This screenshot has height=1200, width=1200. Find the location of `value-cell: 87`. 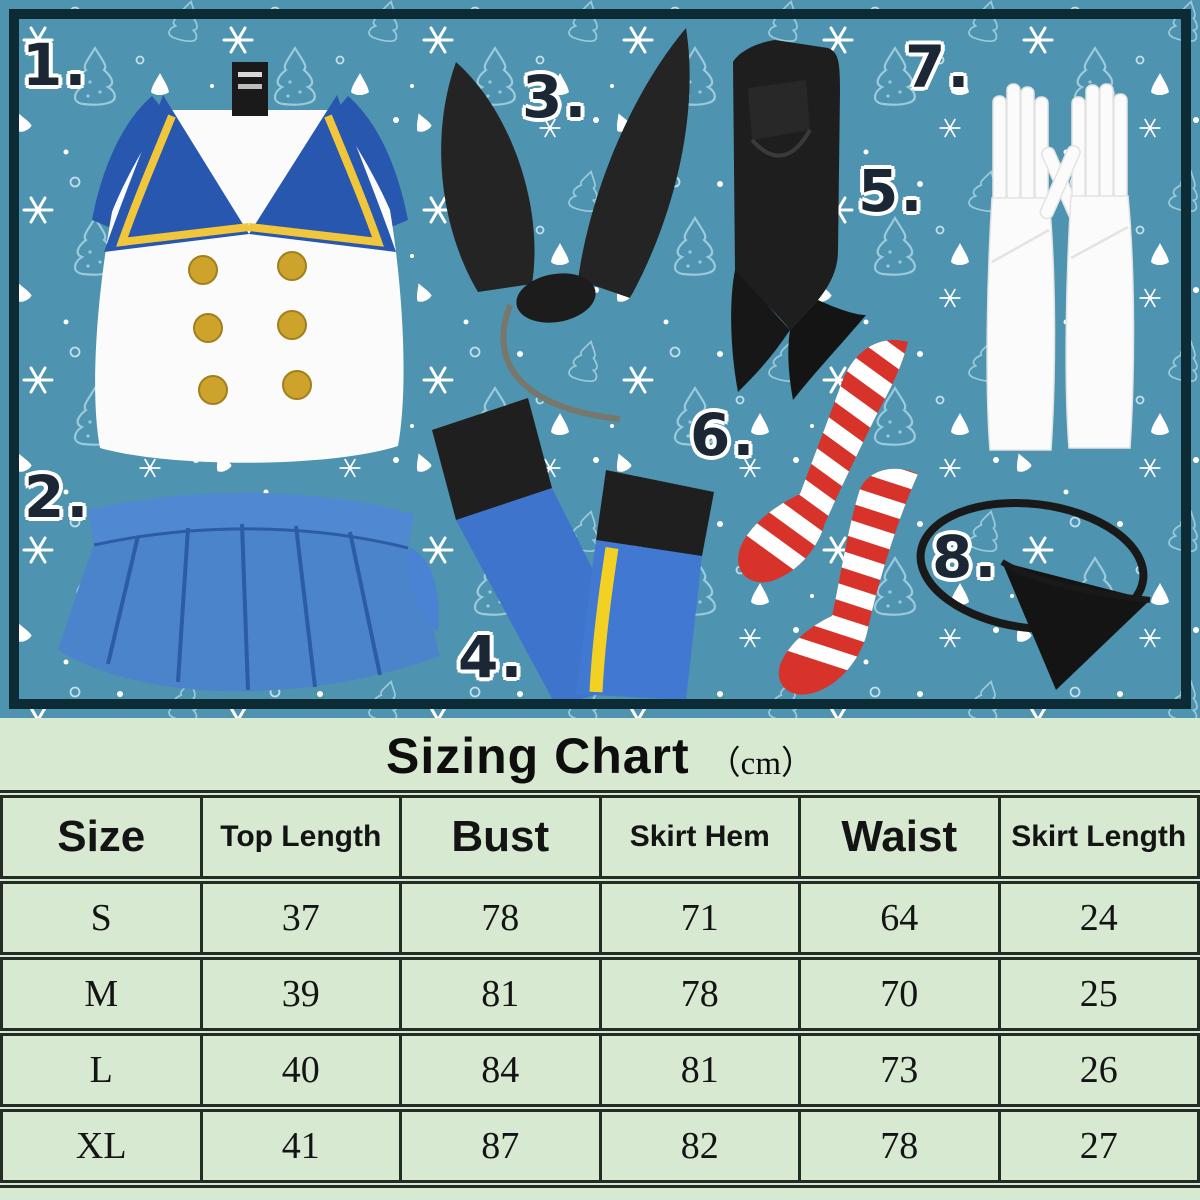

value-cell: 87 is located at coordinates (500, 1146).